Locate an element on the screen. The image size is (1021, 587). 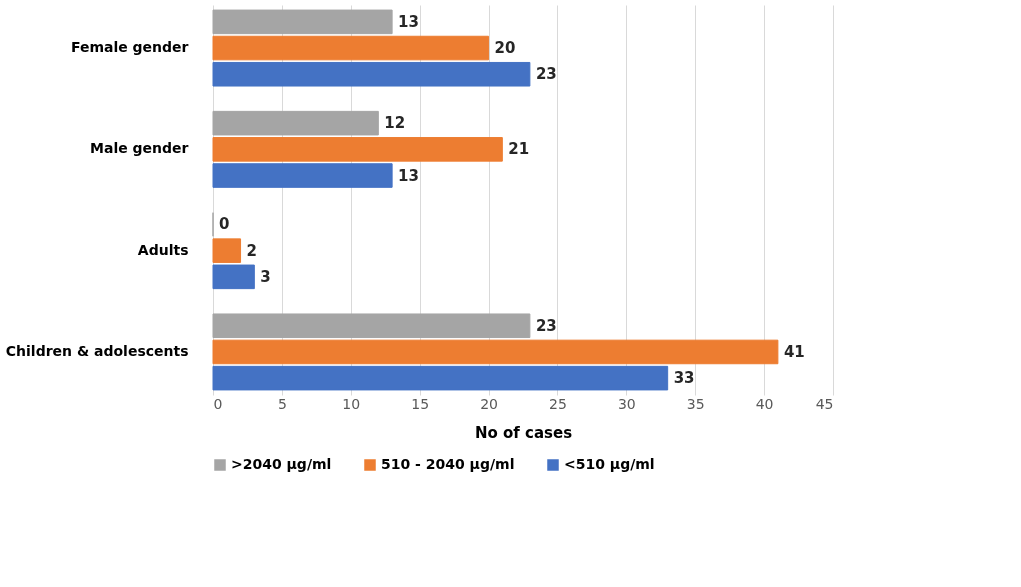
y-tick-label: Adults is located at coordinates (163, 249).